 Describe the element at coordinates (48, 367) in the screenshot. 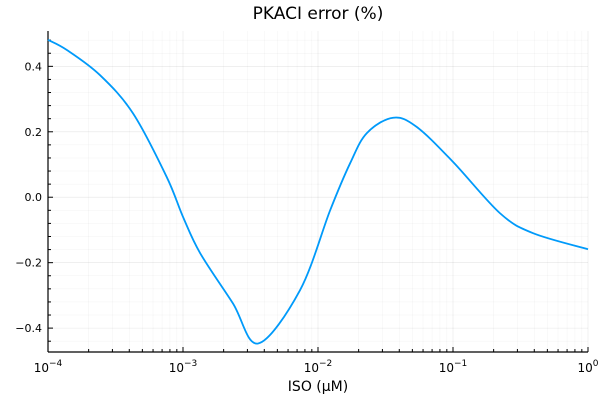

I see `x-tick-label: 10⁻⁴` at that location.